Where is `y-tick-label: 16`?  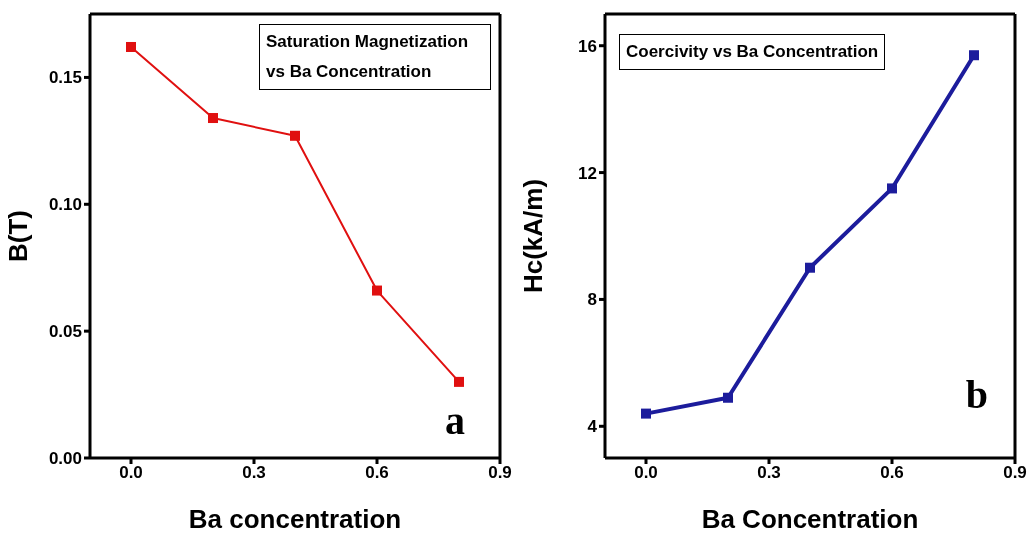 y-tick-label: 16 is located at coordinates (587, 46).